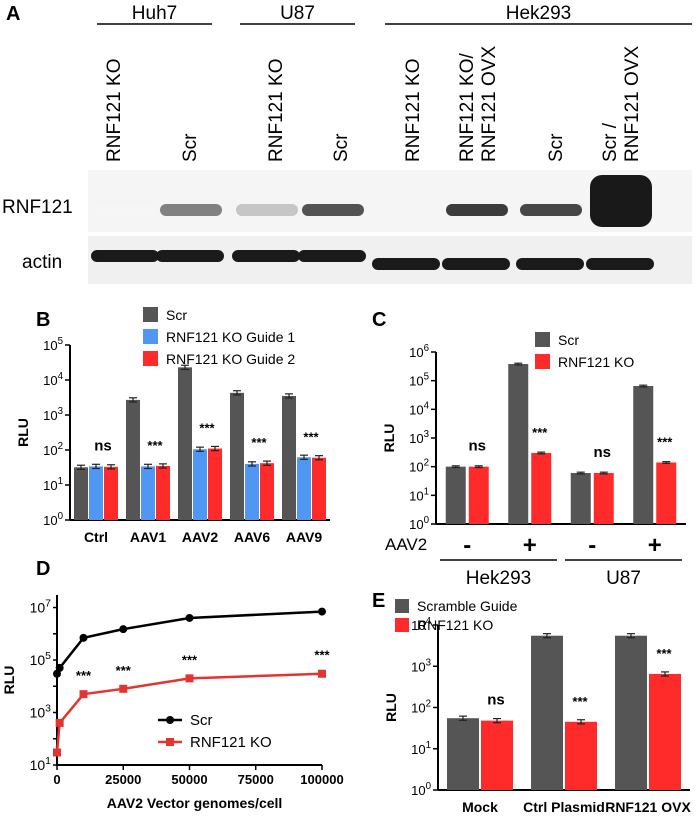  Describe the element at coordinates (402, 606) in the screenshot. I see `legend-swatch` at that location.